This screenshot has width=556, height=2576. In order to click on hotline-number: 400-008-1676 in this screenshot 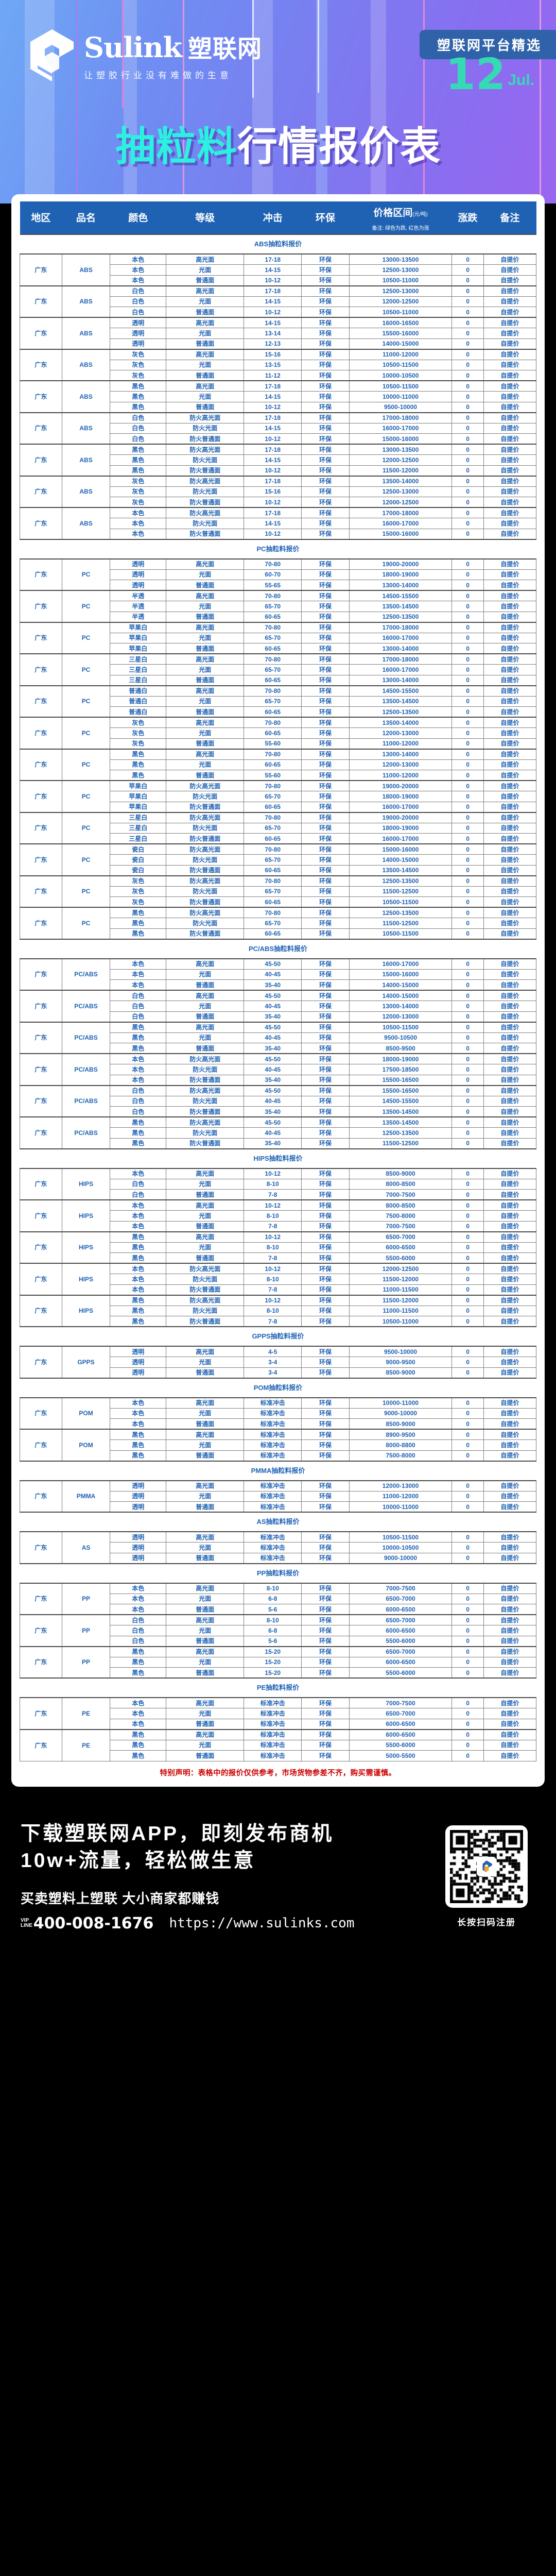, I will do `click(93, 1923)`.